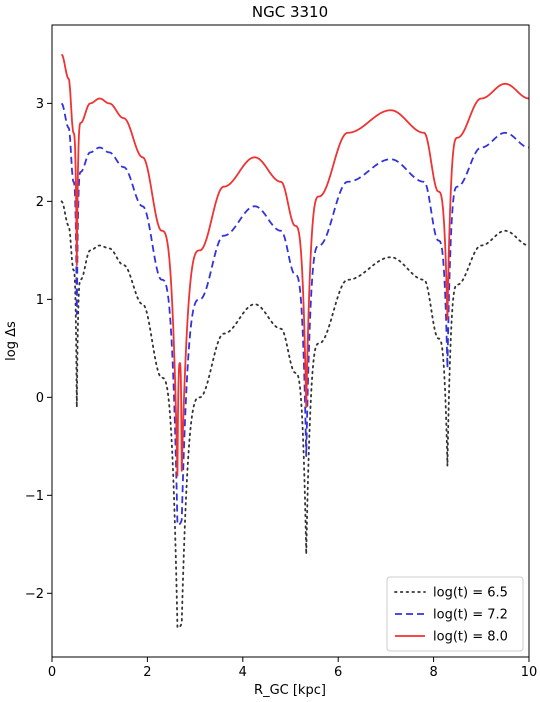  Describe the element at coordinates (38, 349) in the screenshot. I see `y-axis: −2 −1 0 1 2 3` at that location.